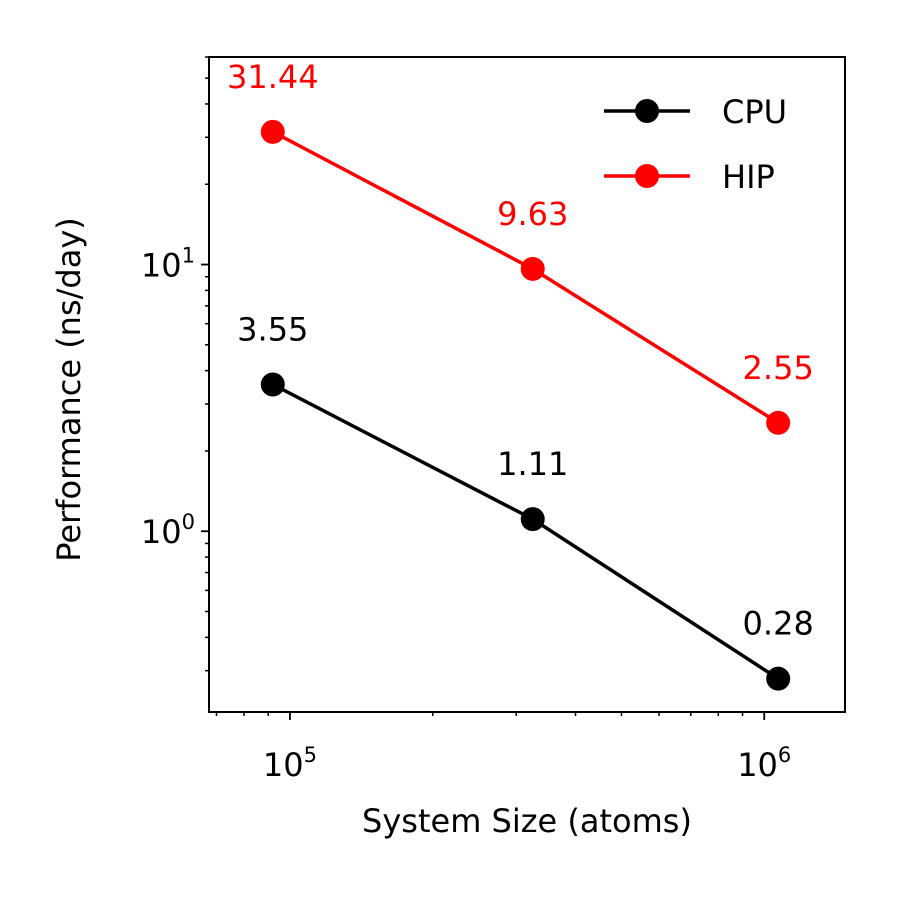  Describe the element at coordinates (695, 144) in the screenshot. I see `legend: CPU HIP` at that location.